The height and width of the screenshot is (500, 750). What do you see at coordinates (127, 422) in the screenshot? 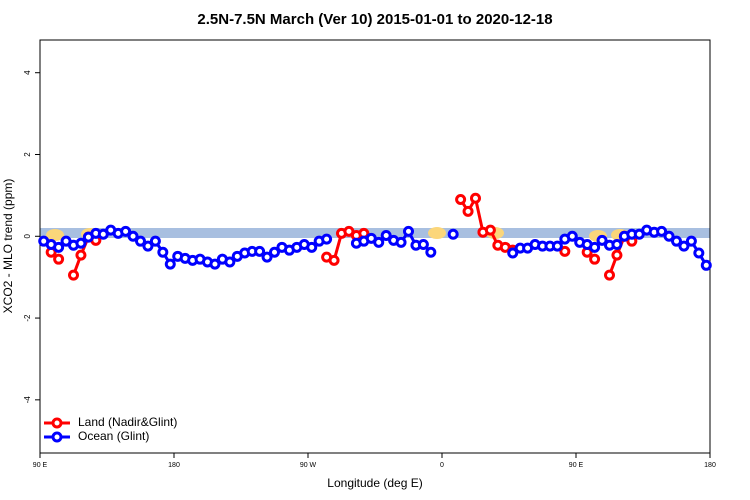
I see `legend-label: Land (Nadir&Glint)` at bounding box center [127, 422].